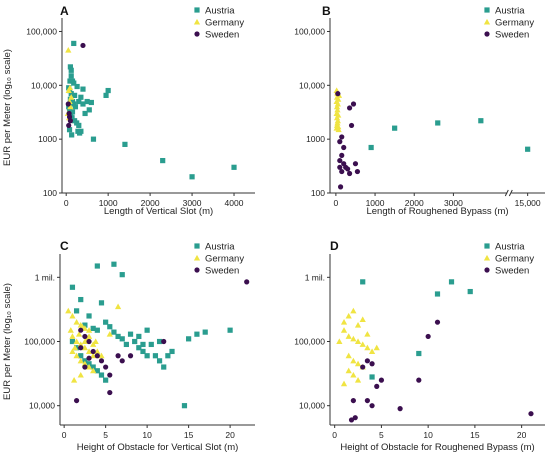  What do you see at coordinates (475, 435) in the screenshot?
I see `x-tick-label: 15` at bounding box center [475, 435].